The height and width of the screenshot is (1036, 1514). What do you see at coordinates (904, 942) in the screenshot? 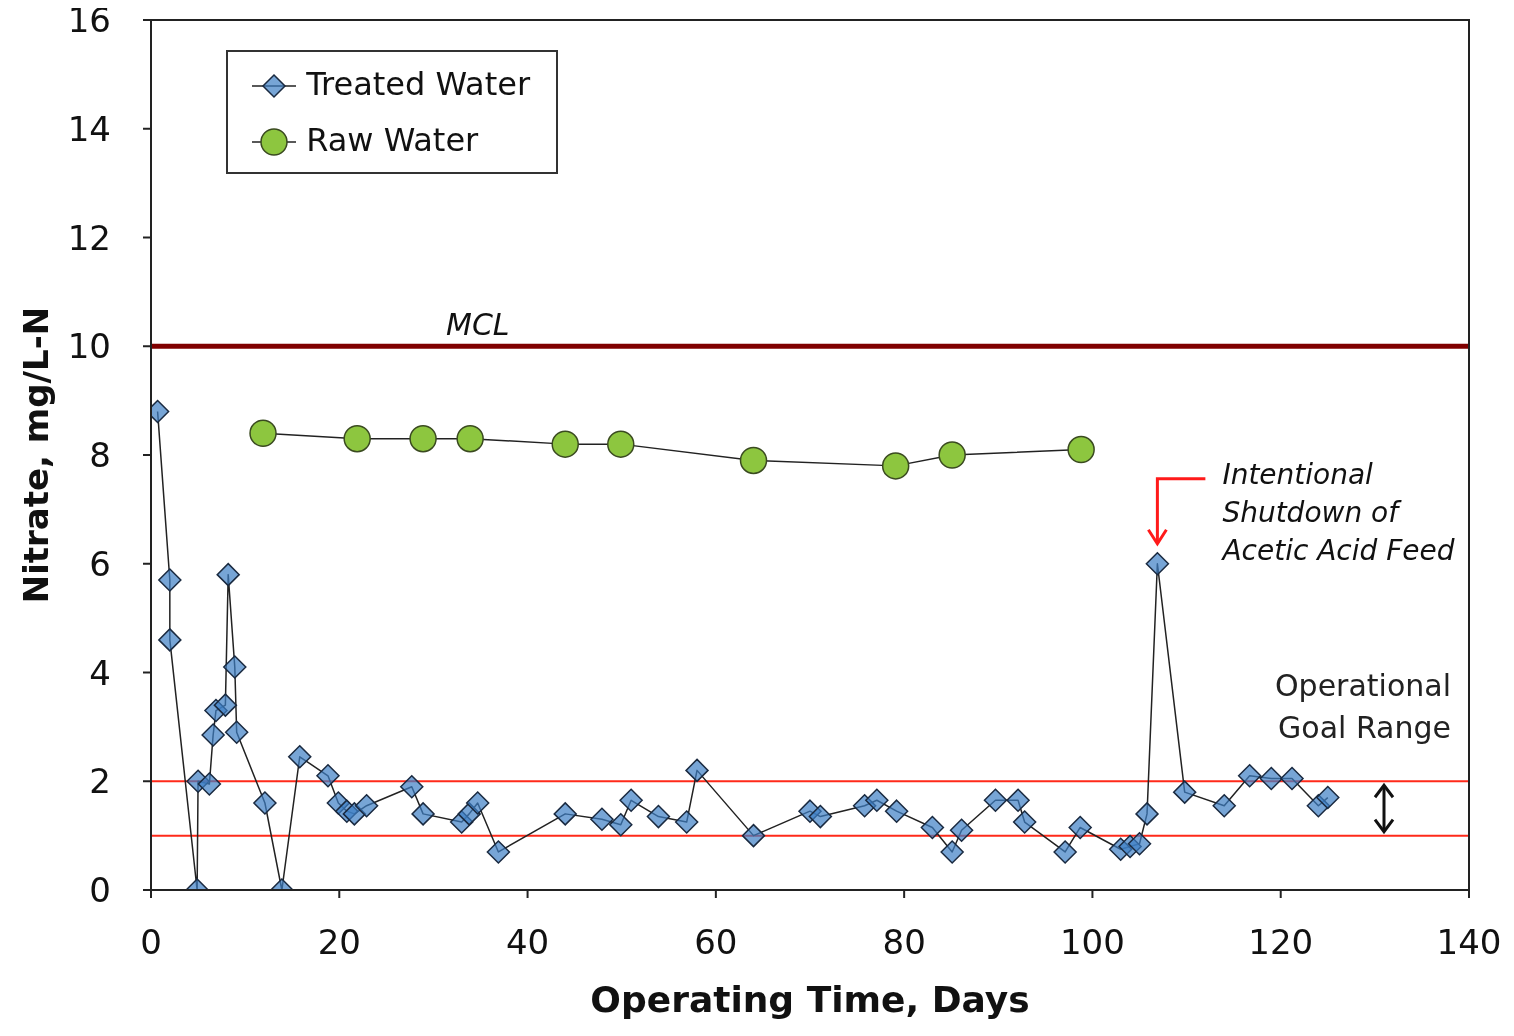
I see `x-tick-label: 80` at bounding box center [904, 942].